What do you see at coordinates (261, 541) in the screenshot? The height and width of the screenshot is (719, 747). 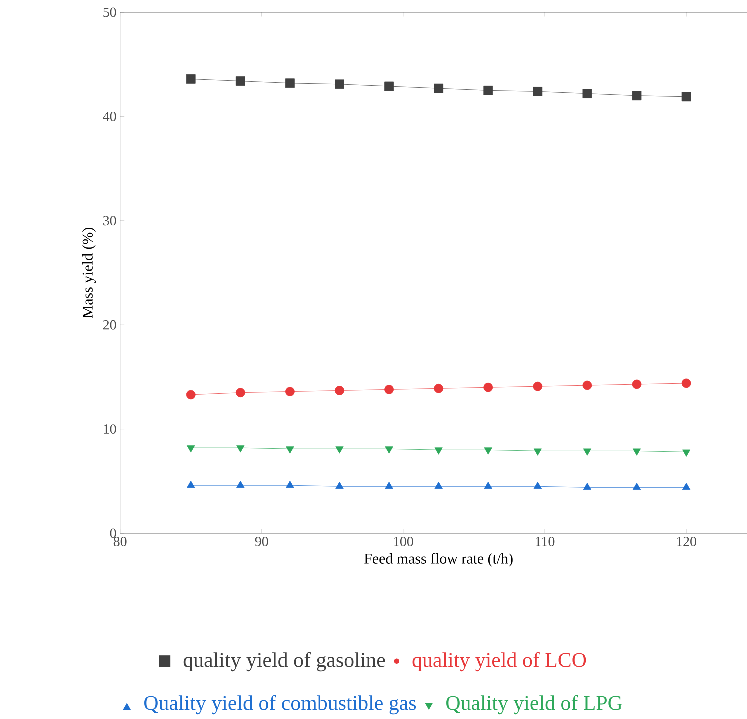 I see `x-tick-label: 90` at bounding box center [261, 541].